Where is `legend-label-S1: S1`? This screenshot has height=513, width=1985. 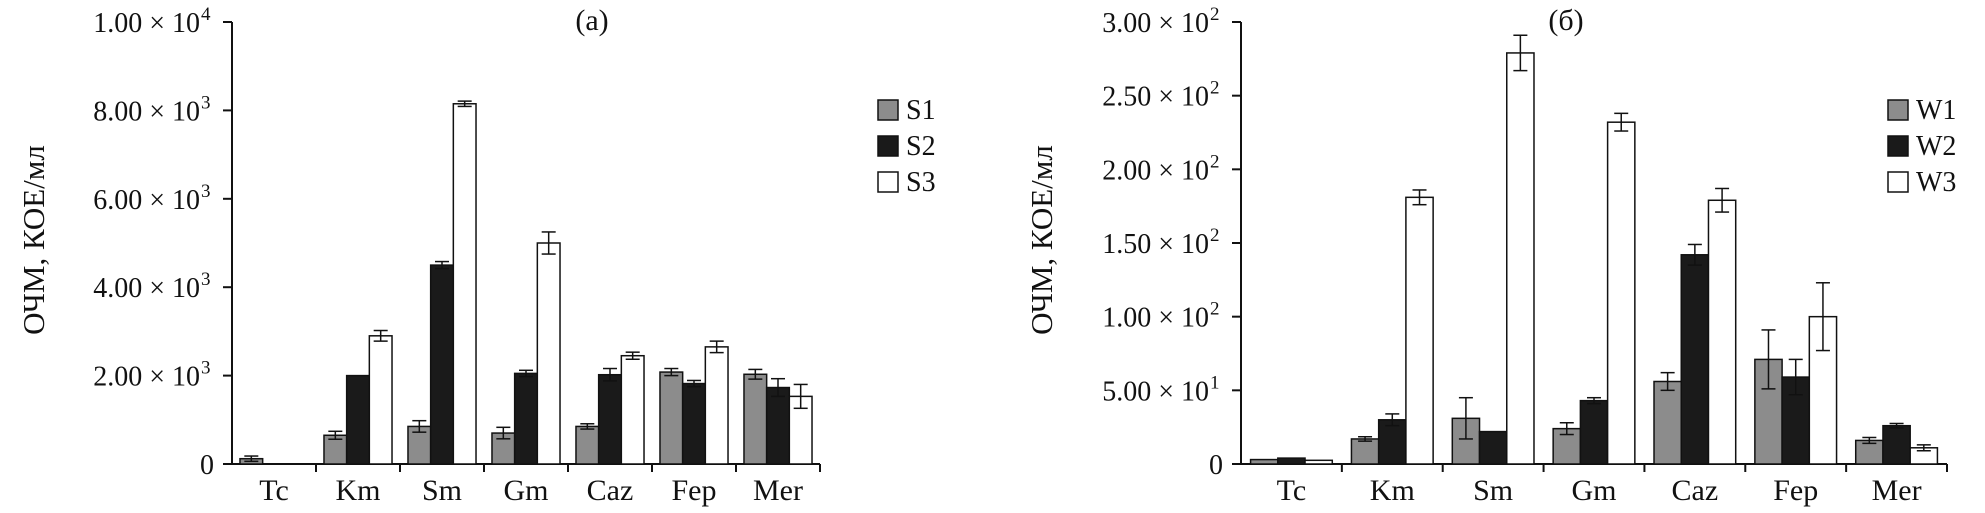
legend-label-S1: S1 is located at coordinates (921, 110).